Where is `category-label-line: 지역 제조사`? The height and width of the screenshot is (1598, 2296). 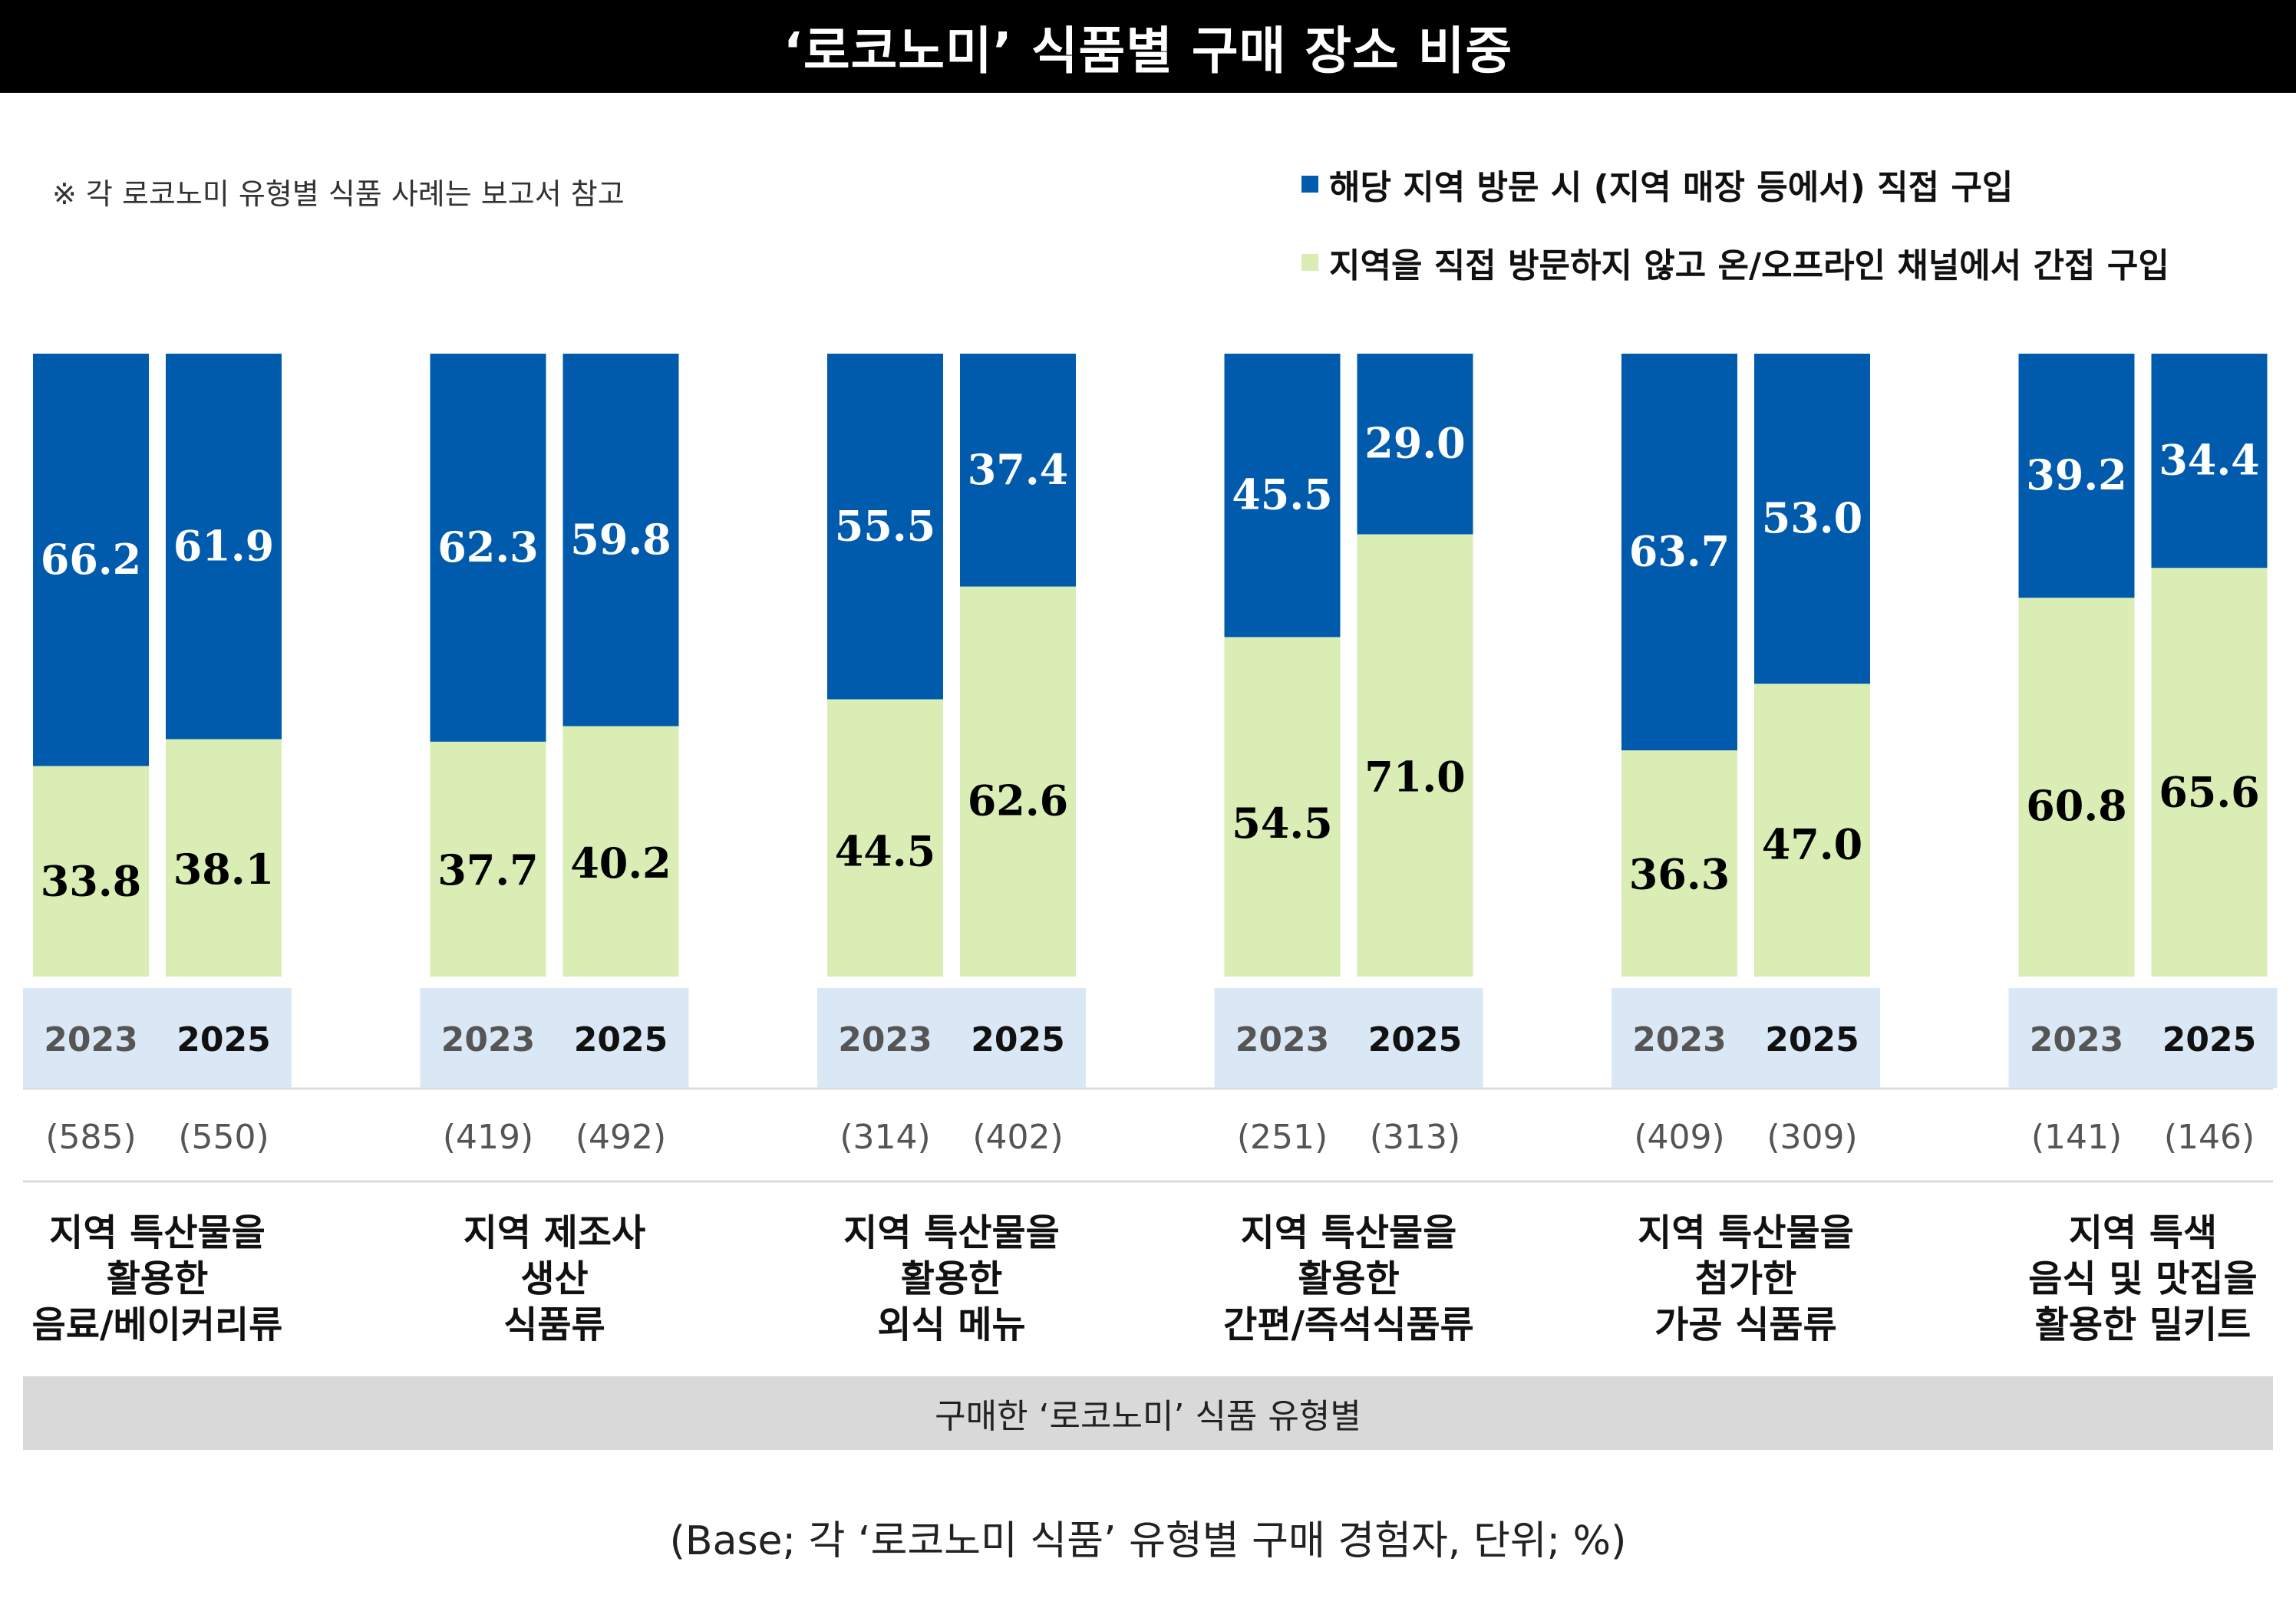
category-label-line: 지역 제조사 is located at coordinates (554, 1232).